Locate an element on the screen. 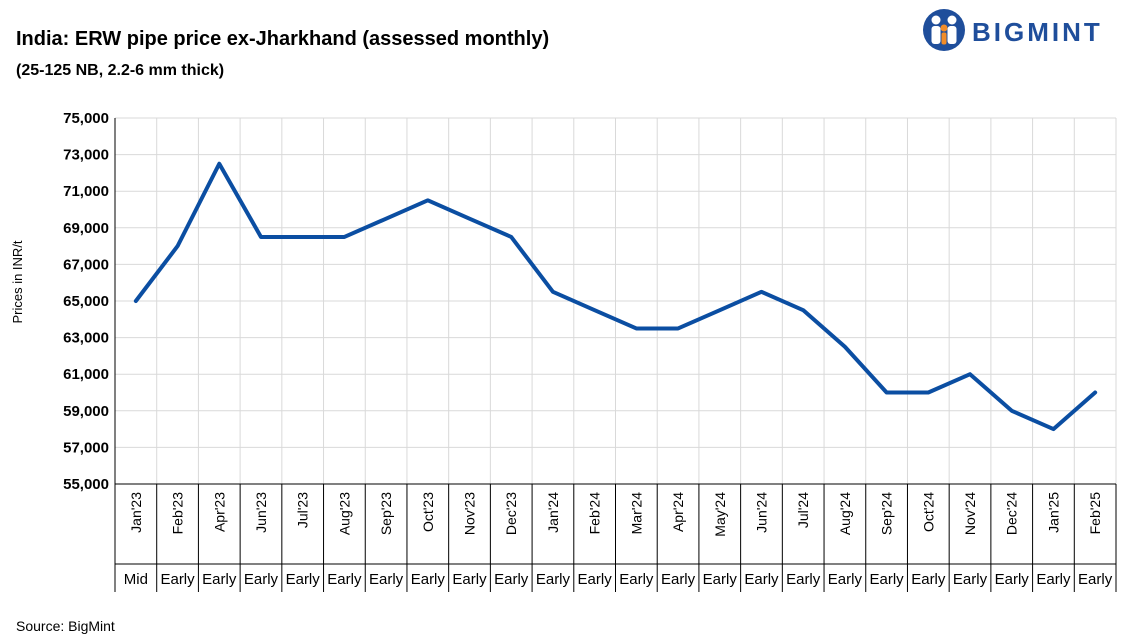  x-tick-label: Jan'24 is located at coordinates (553, 512).